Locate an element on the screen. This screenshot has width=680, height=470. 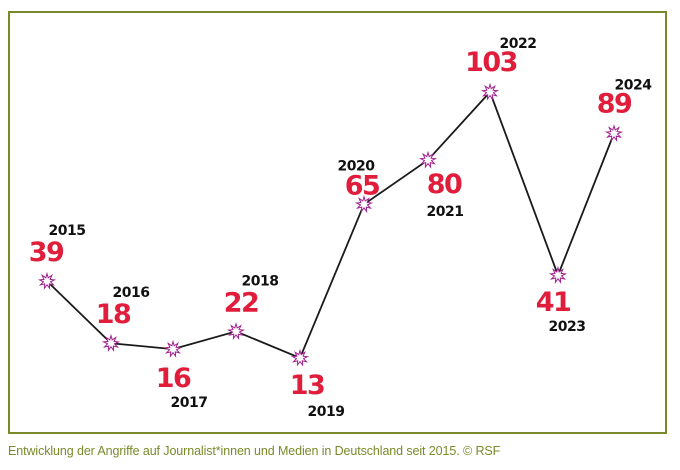
year-label: 2017 is located at coordinates (189, 403).